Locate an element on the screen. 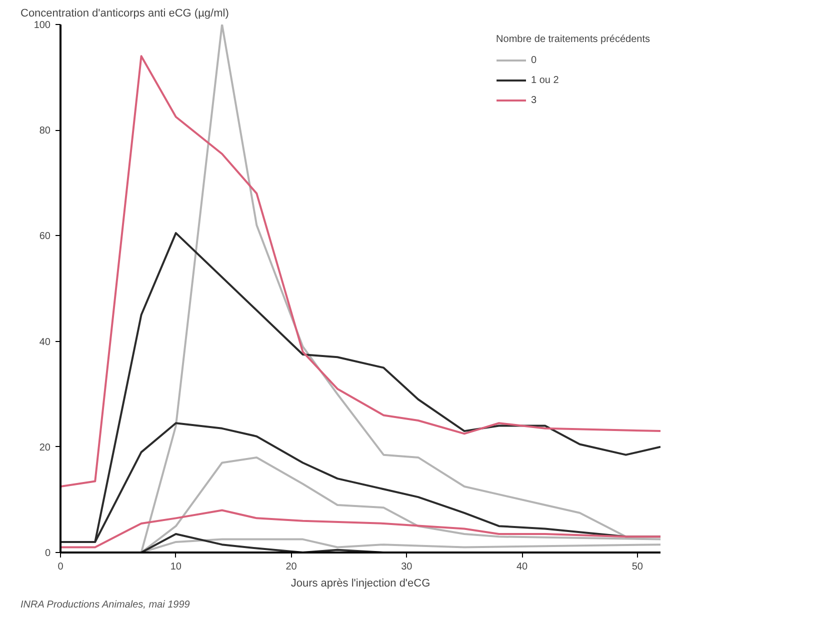 The width and height of the screenshot is (818, 629). x-tick-label: 50 is located at coordinates (638, 567).